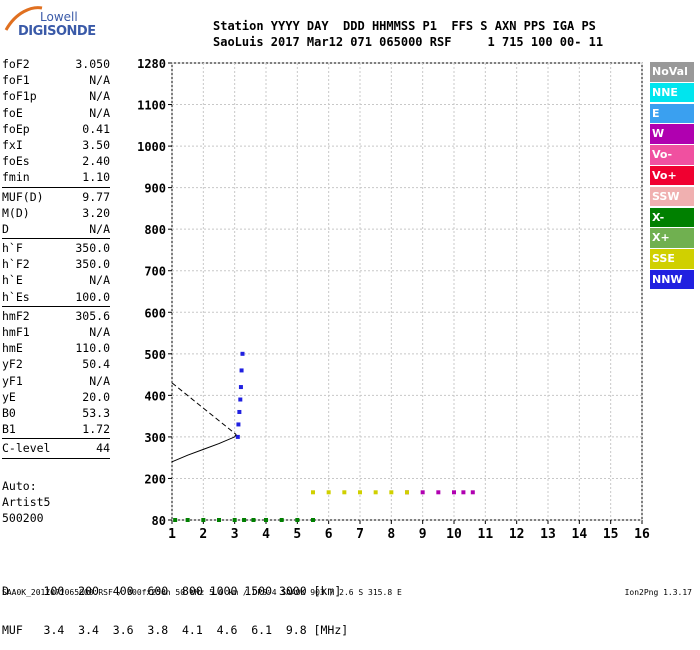 This screenshot has height=650, width=700. What do you see at coordinates (12, 380) in the screenshot?
I see `param-label: yF1` at bounding box center [12, 380].